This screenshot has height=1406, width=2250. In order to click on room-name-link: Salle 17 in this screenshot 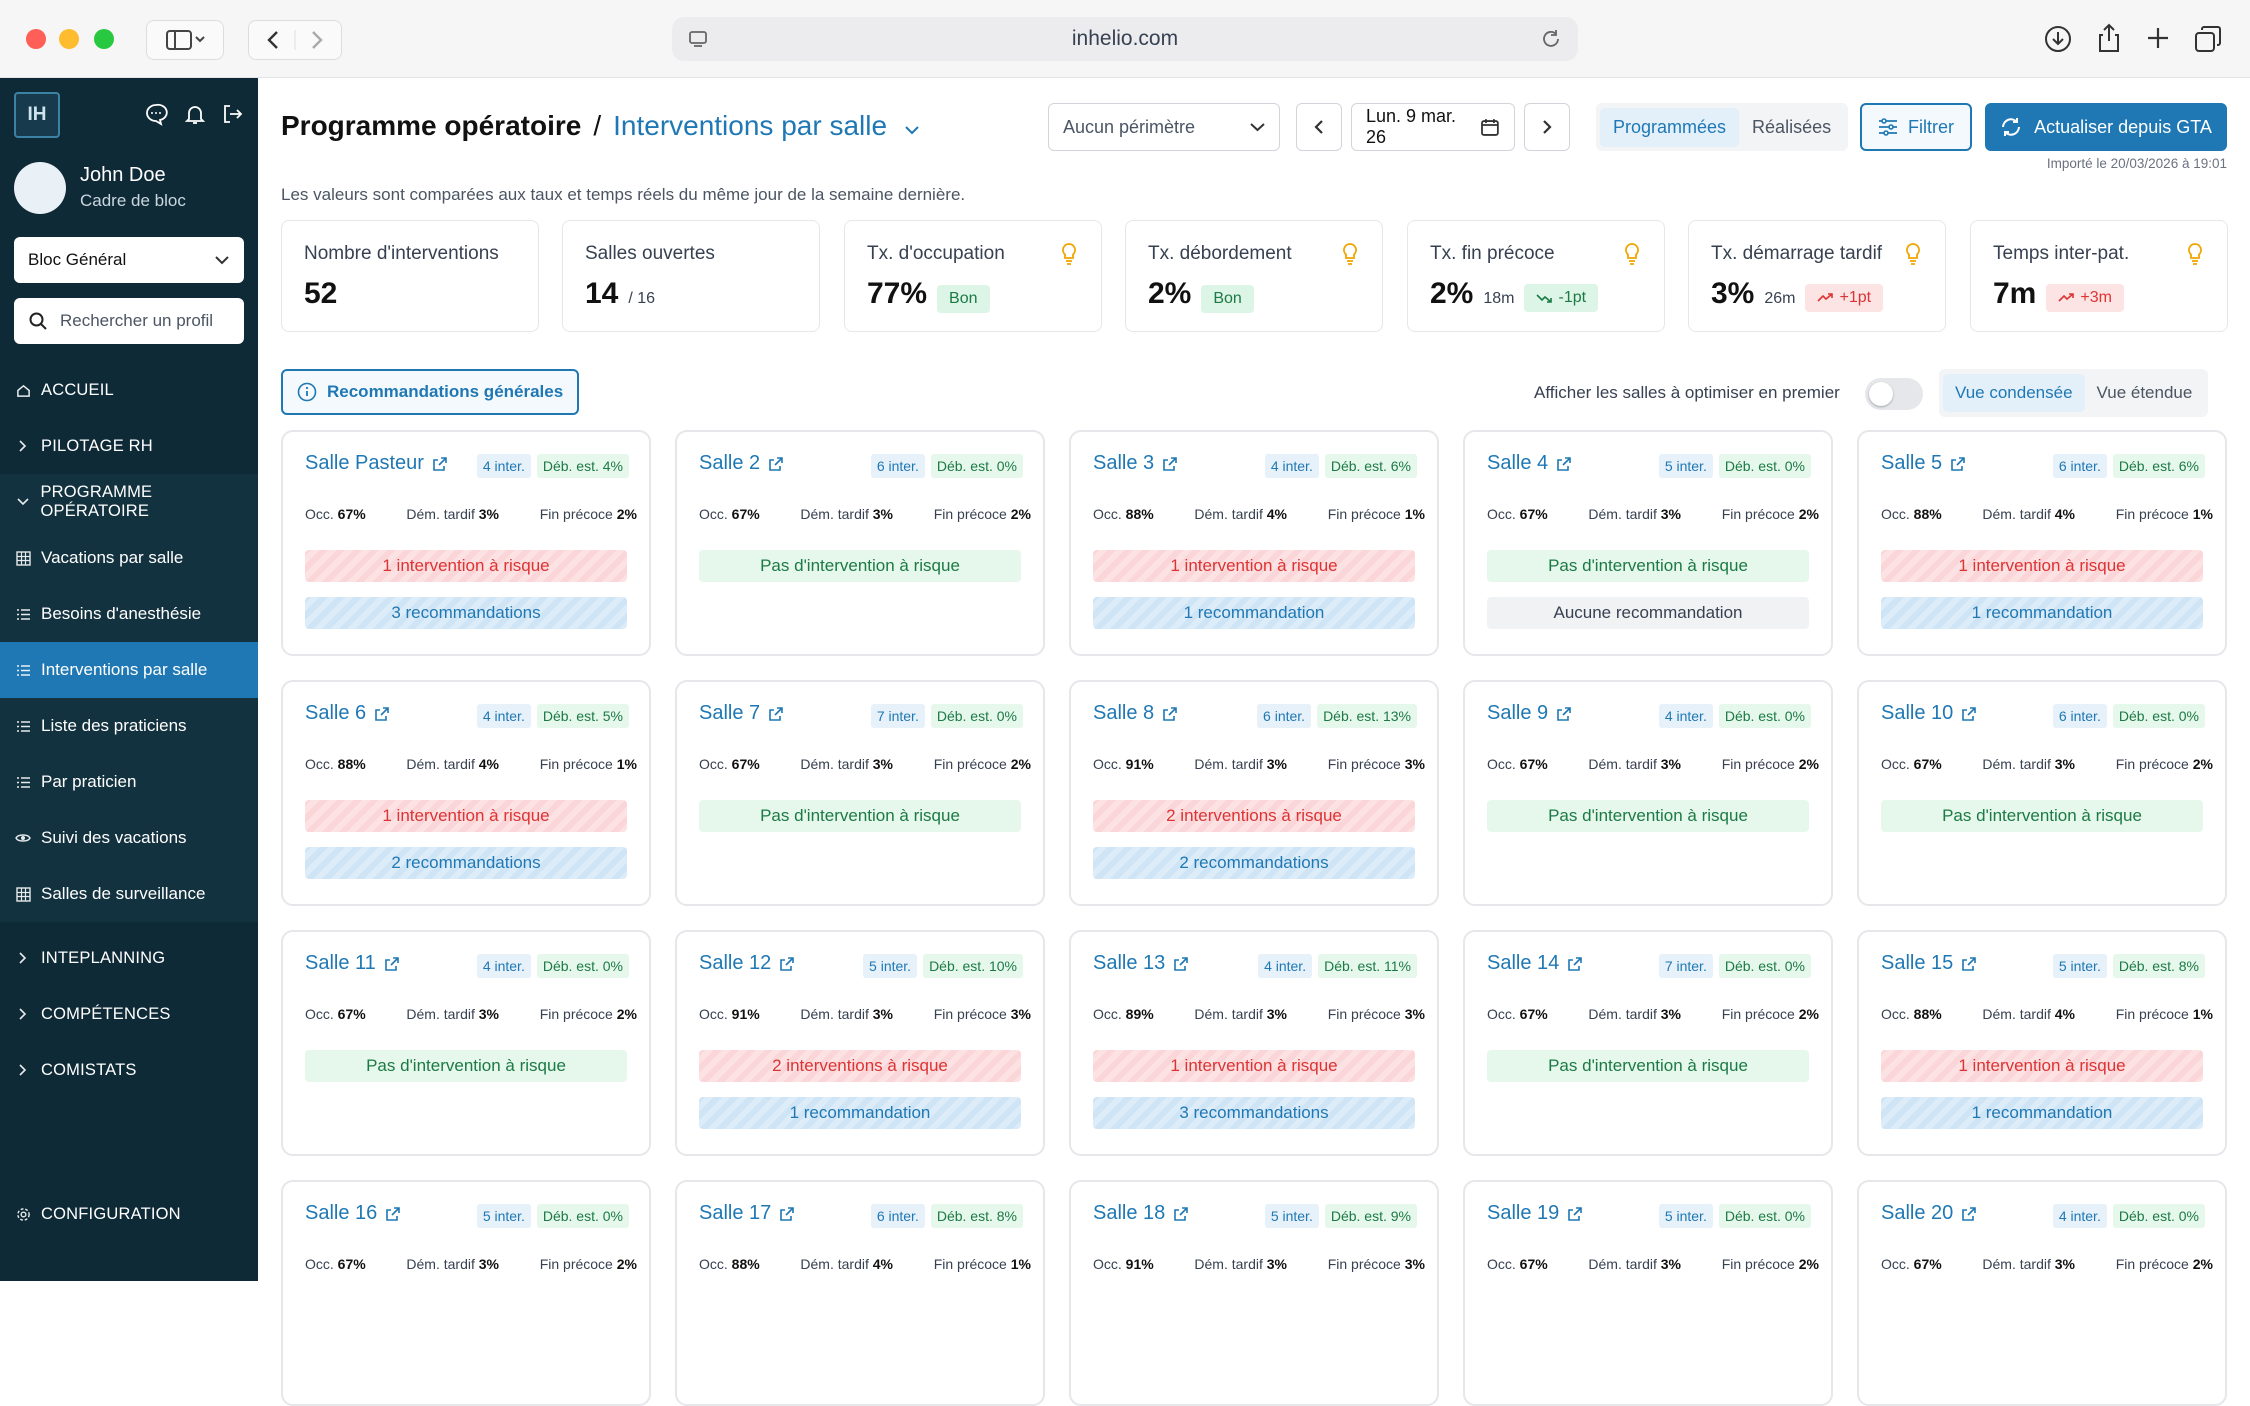, I will do `click(747, 1213)`.